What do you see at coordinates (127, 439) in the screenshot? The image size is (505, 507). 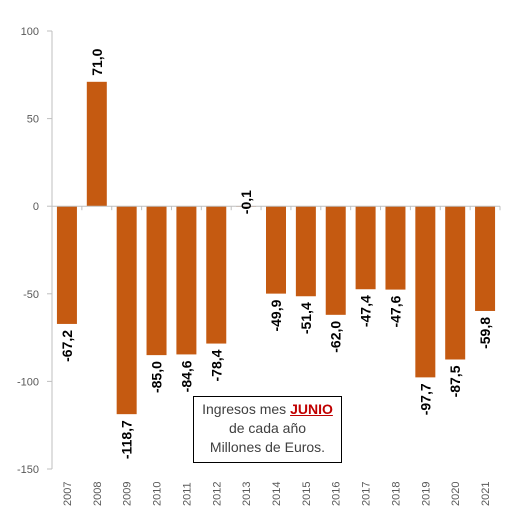 I see `data-label: -118,7` at bounding box center [127, 439].